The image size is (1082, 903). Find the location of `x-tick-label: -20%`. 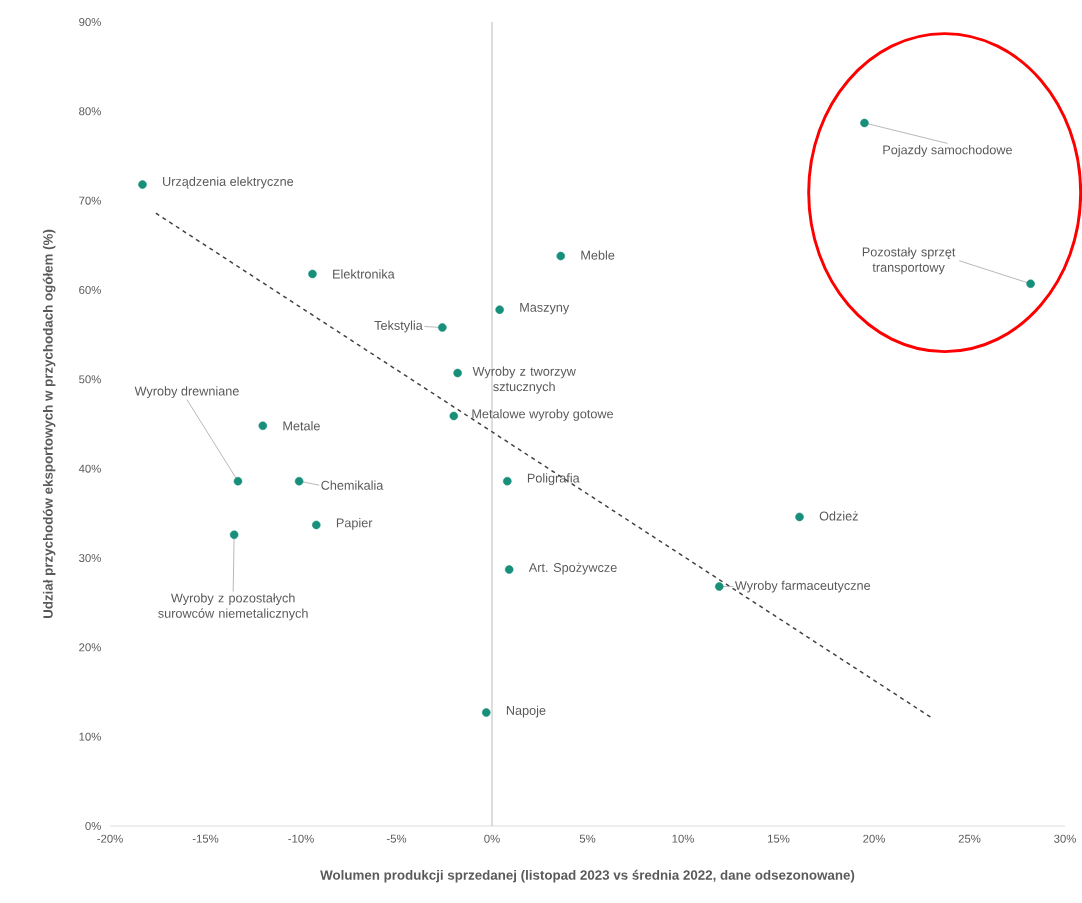

x-tick-label: -20% is located at coordinates (110, 838).